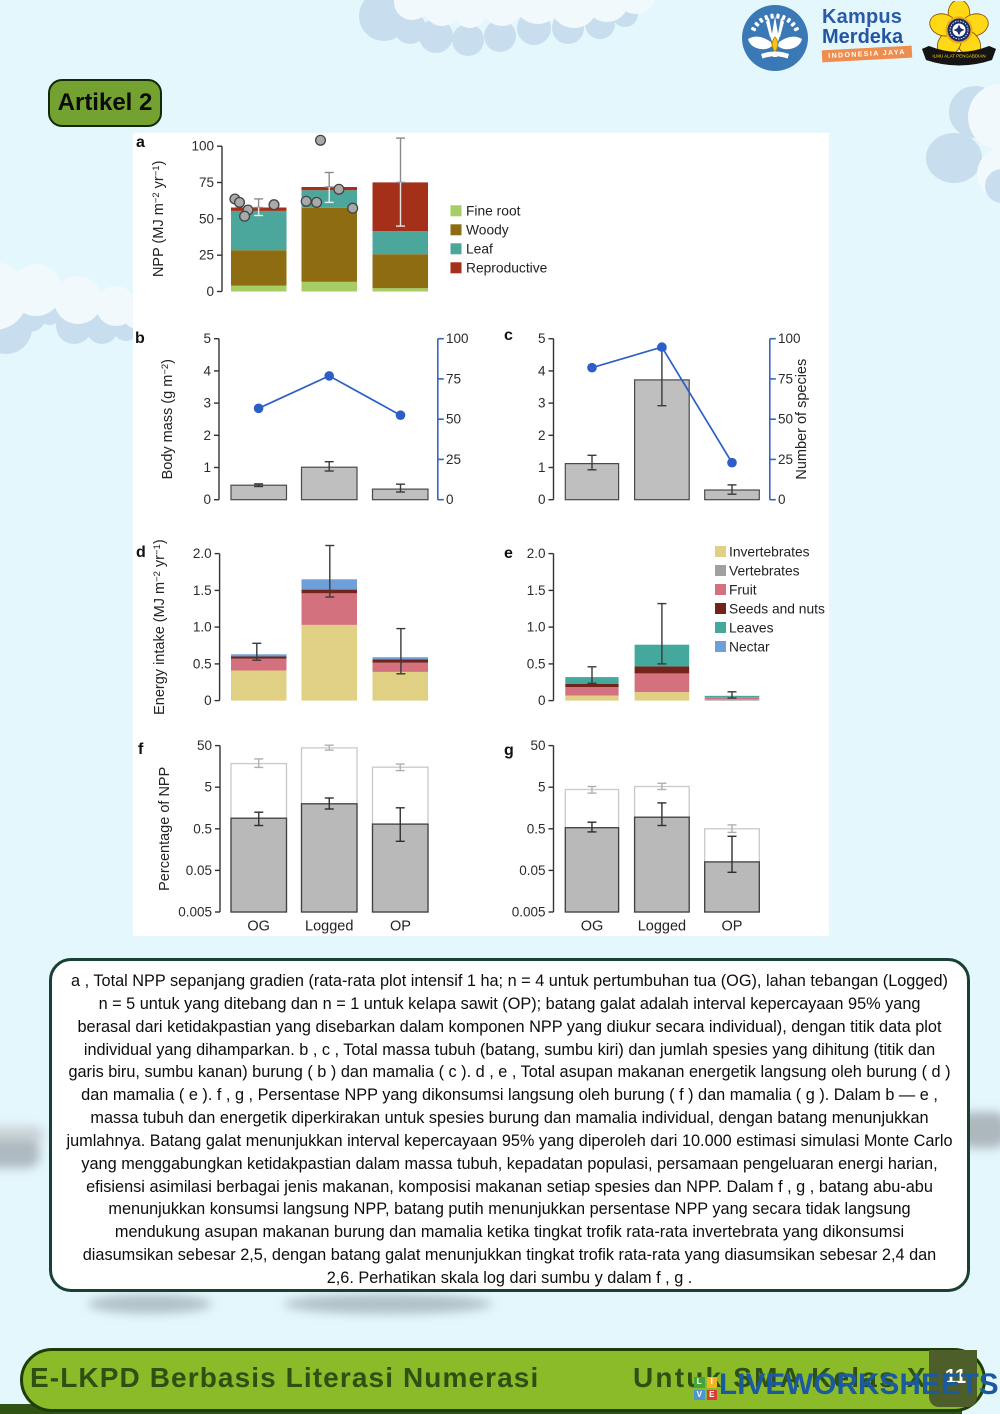 This screenshot has height=1414, width=1000. Describe the element at coordinates (141, 749) in the screenshot. I see `svg-text: f` at that location.